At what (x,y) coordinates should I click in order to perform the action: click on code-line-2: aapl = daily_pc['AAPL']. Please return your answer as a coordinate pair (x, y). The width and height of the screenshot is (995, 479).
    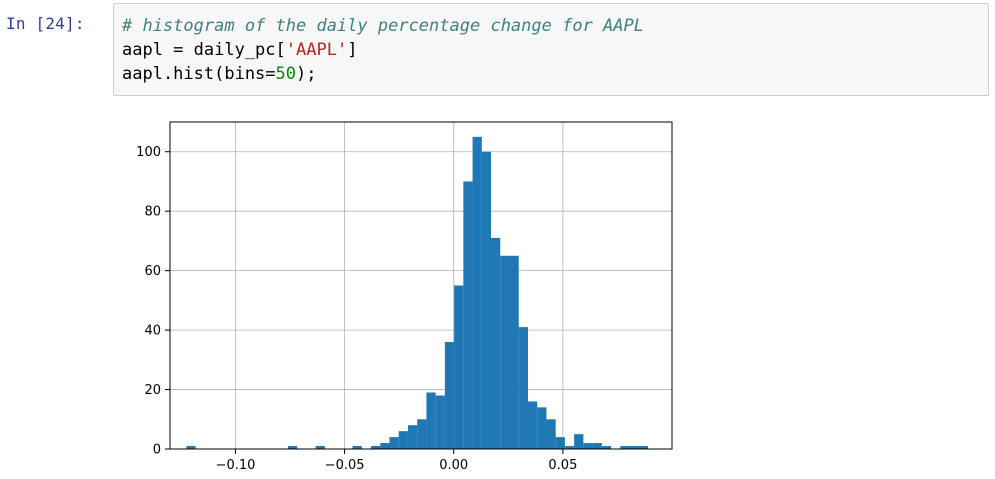
    Looking at the image, I should click on (555, 50).